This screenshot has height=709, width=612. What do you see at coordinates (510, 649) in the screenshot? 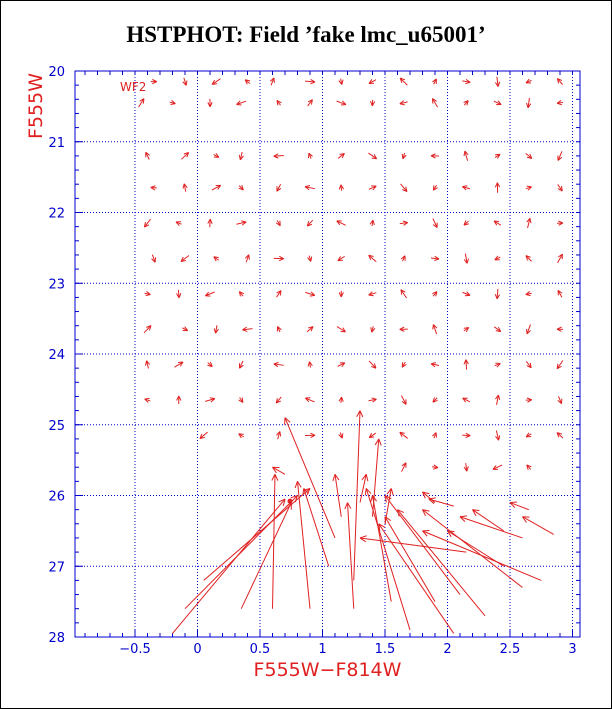
I see `x-tick-label: 2.5` at bounding box center [510, 649].